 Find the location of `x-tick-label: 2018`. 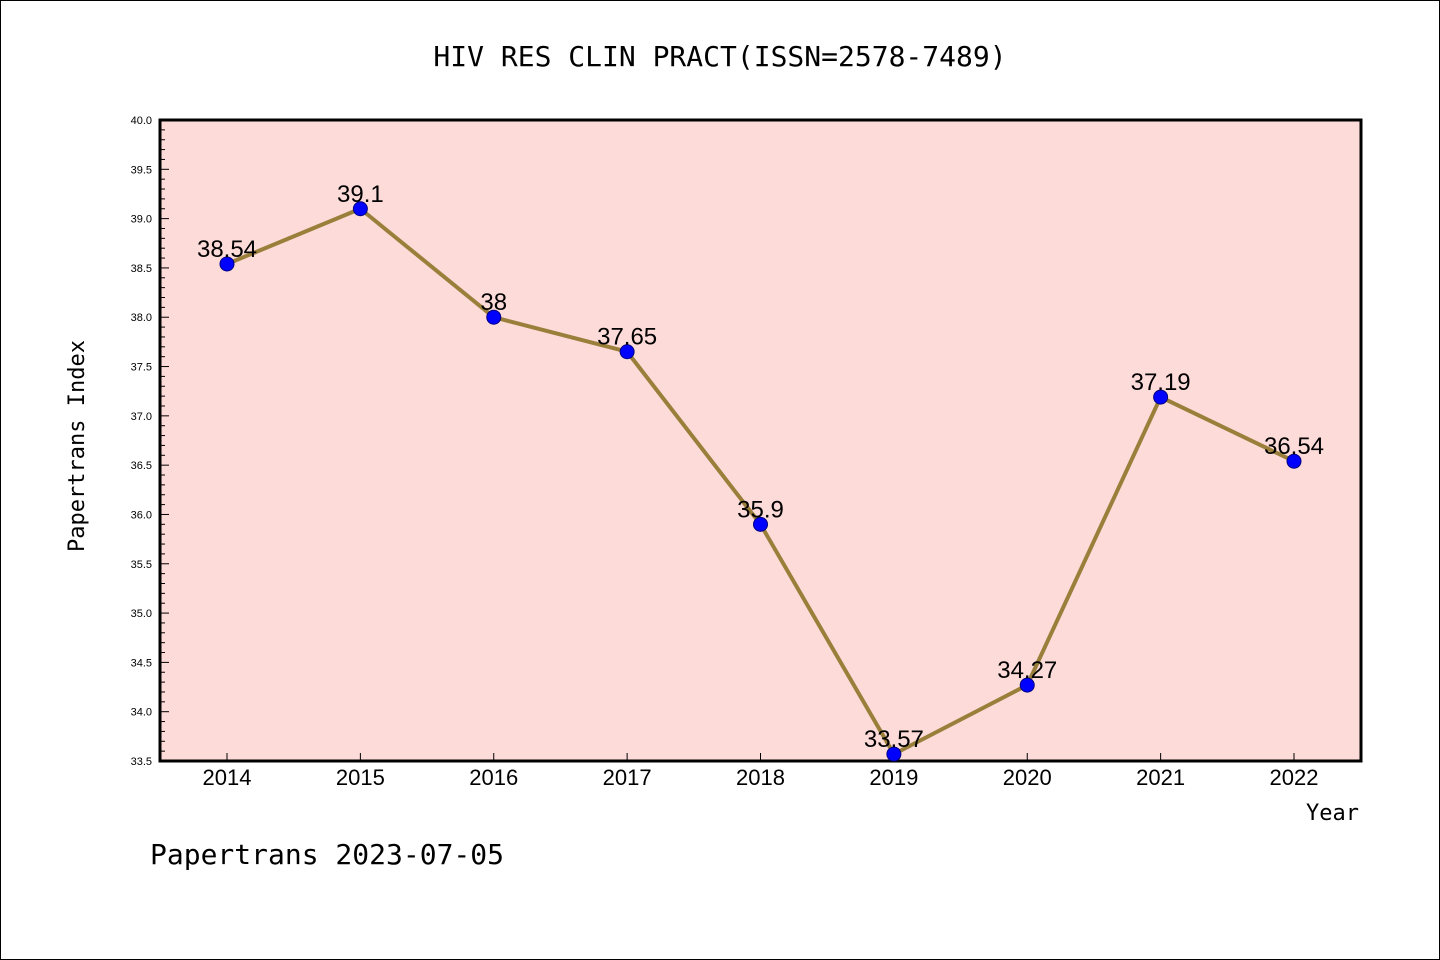

x-tick-label: 2018 is located at coordinates (760, 777).